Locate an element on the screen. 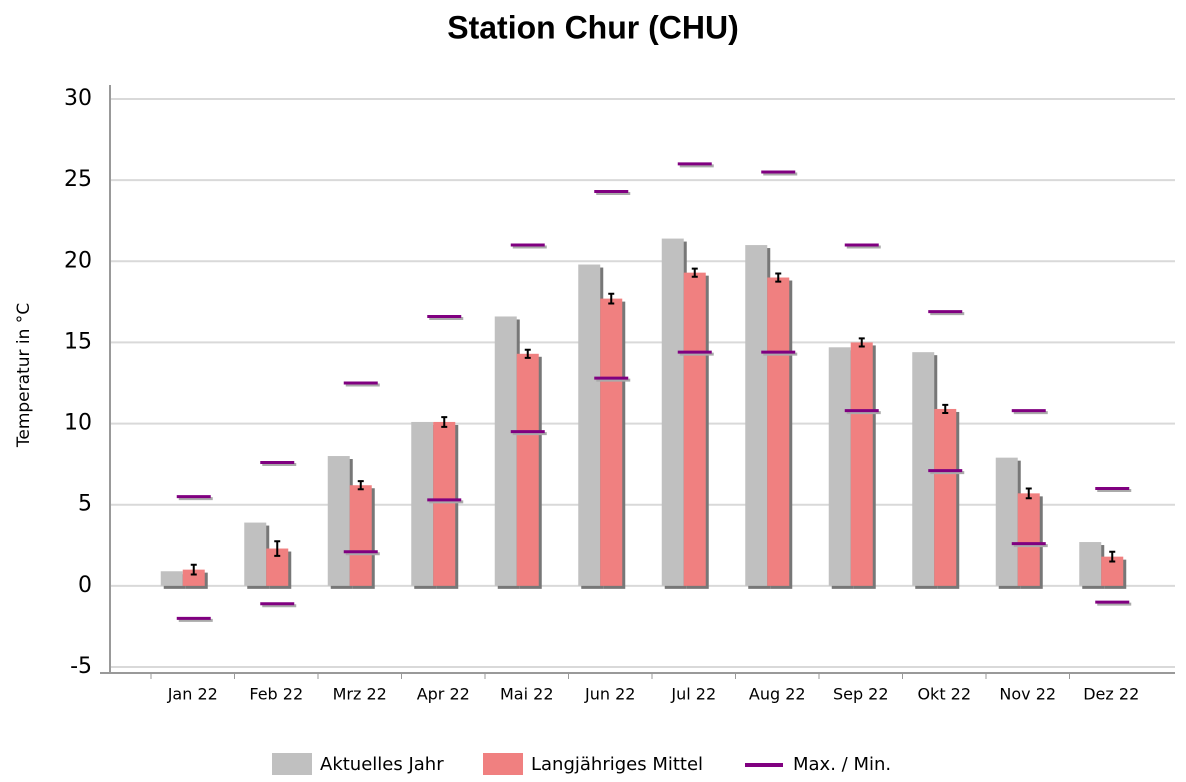 Image resolution: width=1186 pixels, height=782 pixels. x-tick-label: Mrz 22 is located at coordinates (360, 694).